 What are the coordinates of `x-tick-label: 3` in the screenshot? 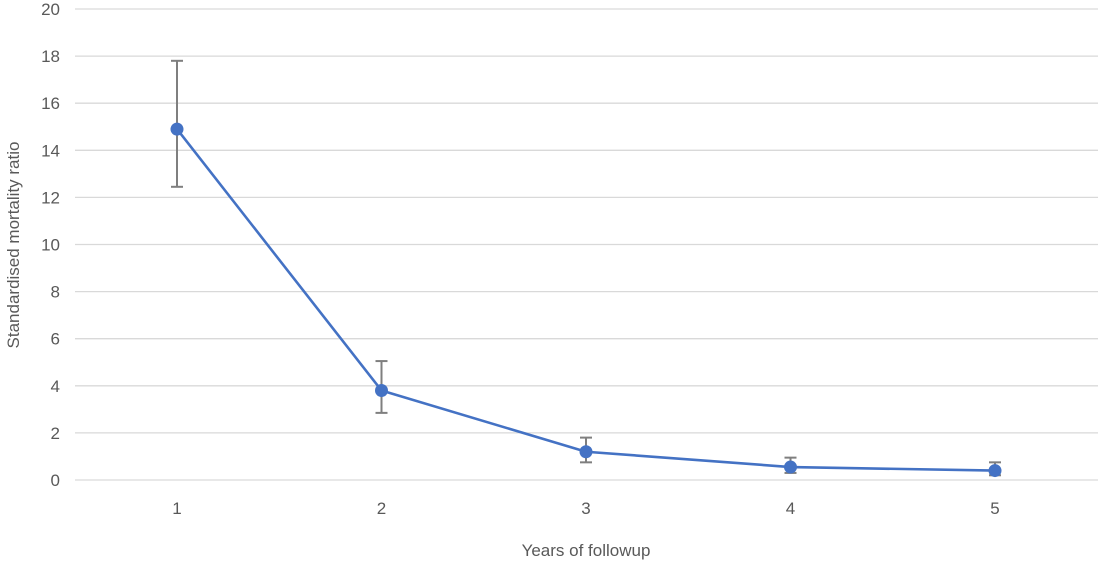 It's located at (585, 508).